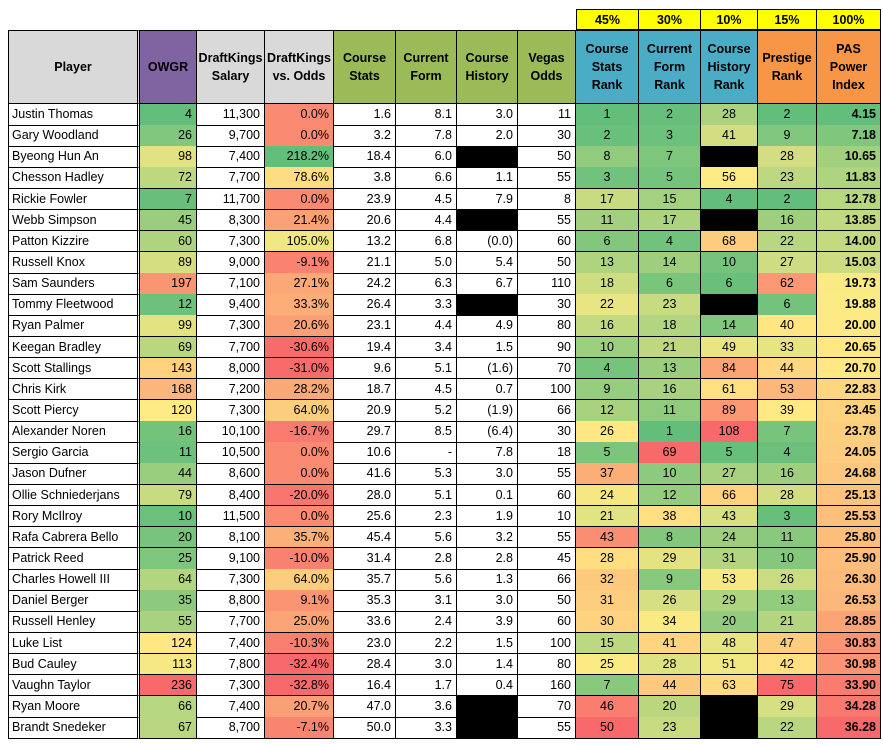  Describe the element at coordinates (849, 115) in the screenshot. I see `cell-pas-power-index: 4.15` at that location.